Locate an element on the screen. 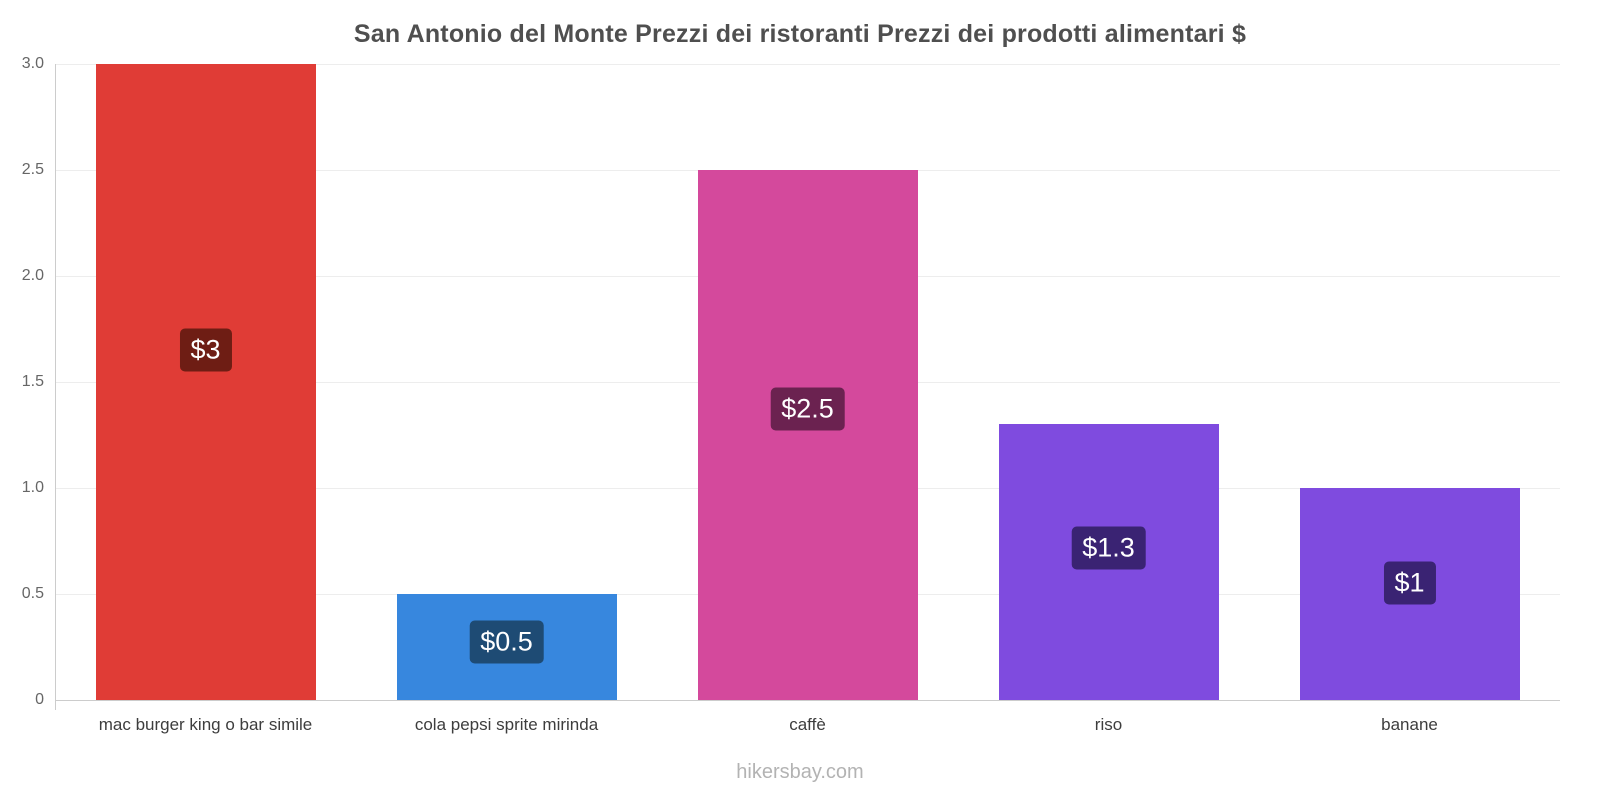 This screenshot has height=800, width=1600. y-axis-tick-label: 1.5 is located at coordinates (32, 381).